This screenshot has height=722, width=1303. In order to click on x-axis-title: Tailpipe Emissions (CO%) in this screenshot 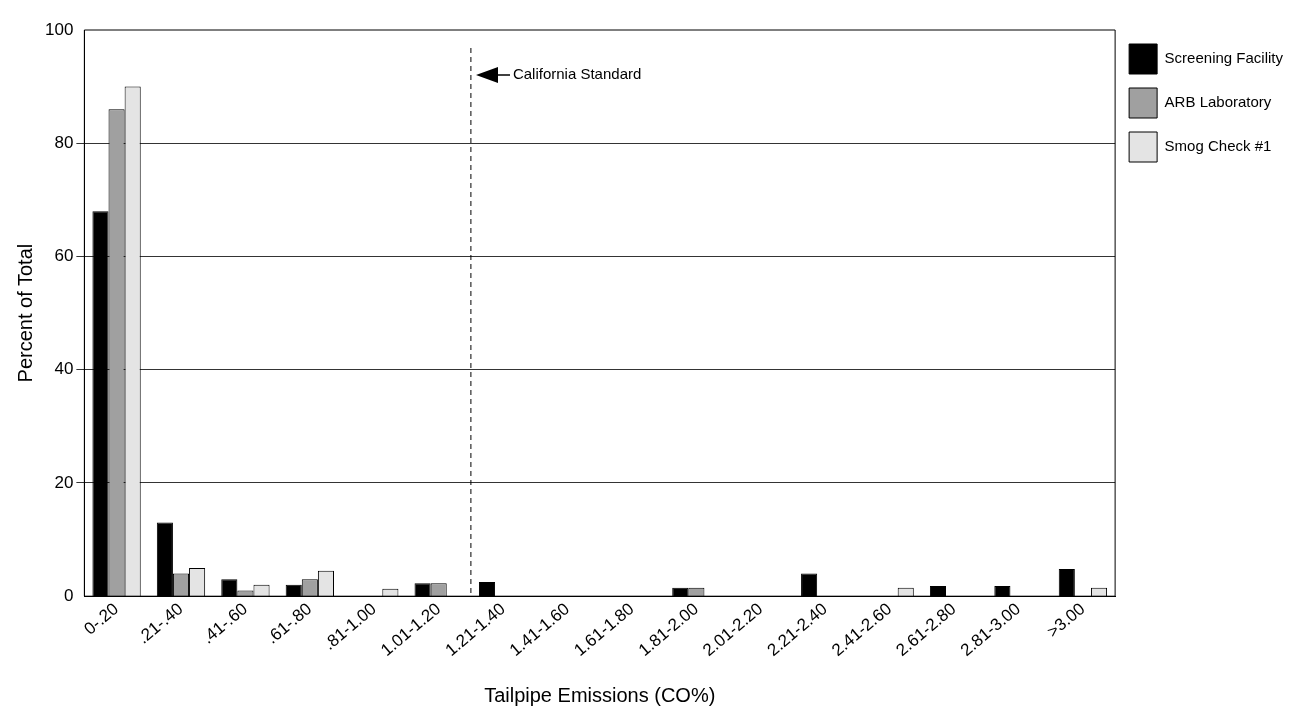, I will do `click(600, 694)`.